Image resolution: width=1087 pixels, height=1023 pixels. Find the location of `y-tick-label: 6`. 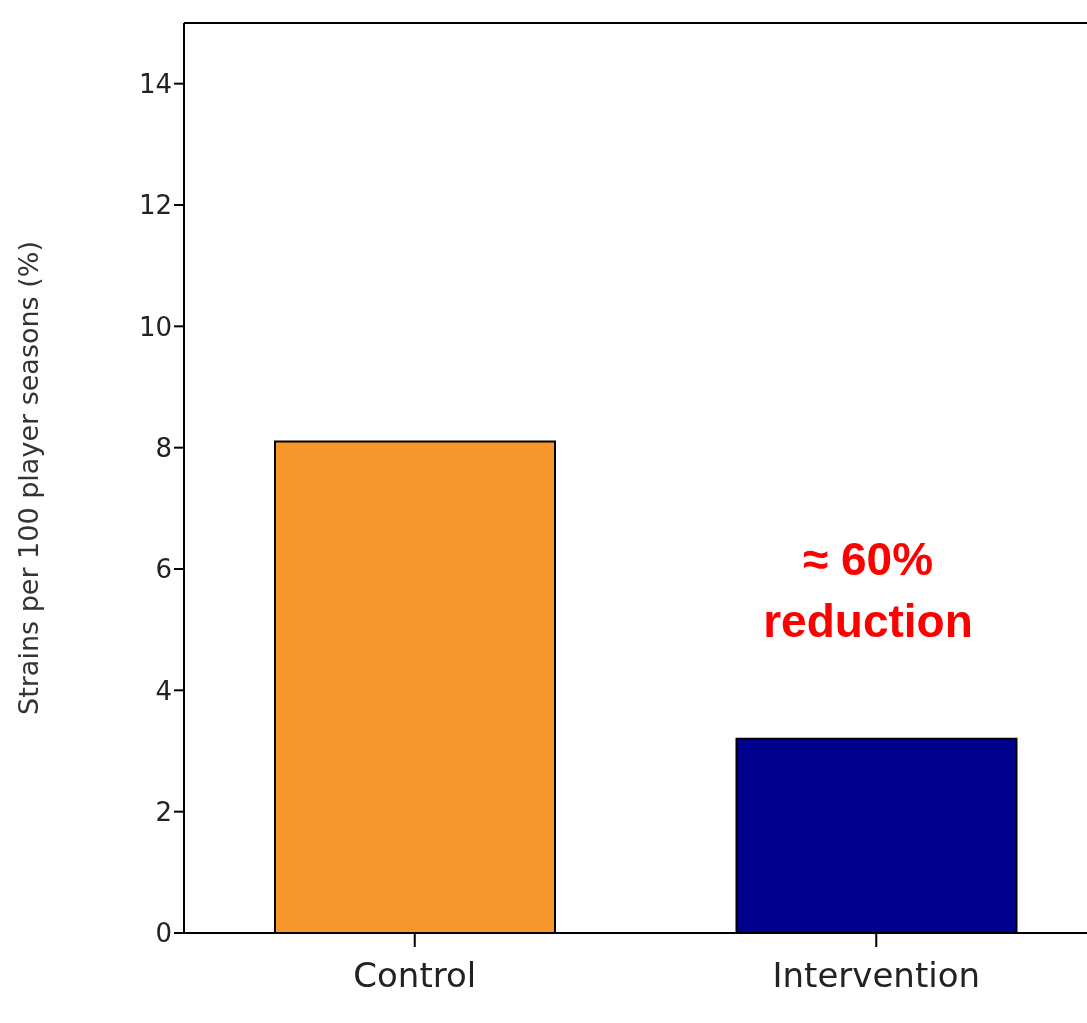

y-tick-label: 6 is located at coordinates (163, 569).